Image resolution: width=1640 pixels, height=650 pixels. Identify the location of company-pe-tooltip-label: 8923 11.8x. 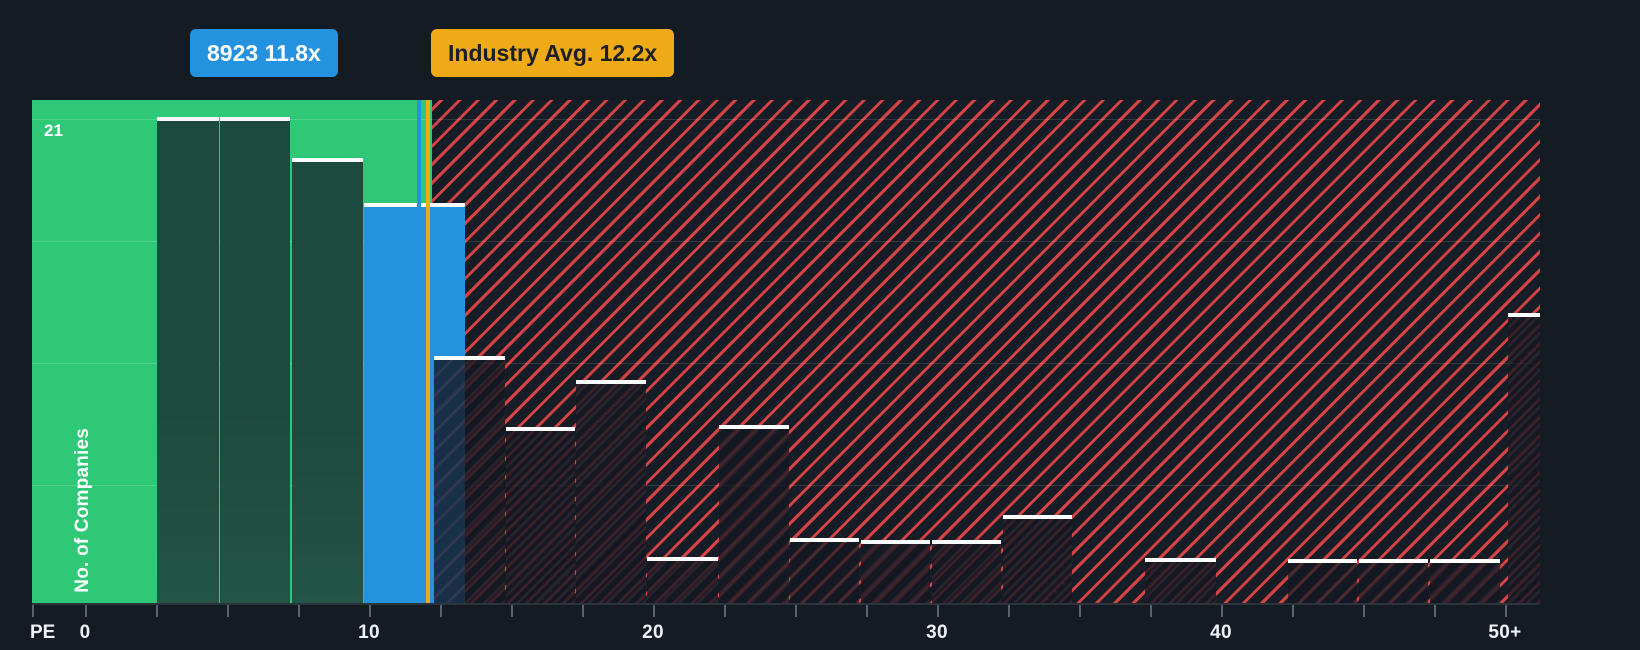
(264, 52).